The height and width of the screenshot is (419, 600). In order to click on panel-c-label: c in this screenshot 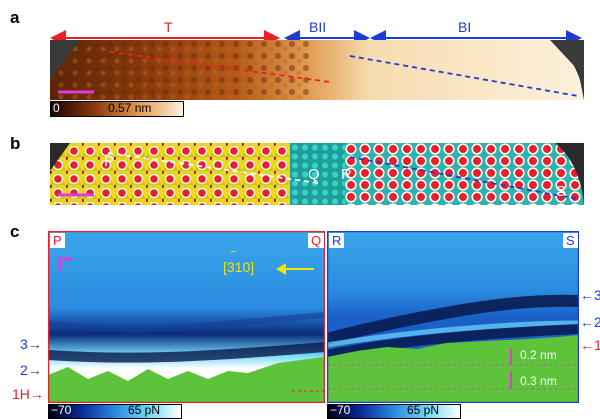, I will do `click(15, 231)`.